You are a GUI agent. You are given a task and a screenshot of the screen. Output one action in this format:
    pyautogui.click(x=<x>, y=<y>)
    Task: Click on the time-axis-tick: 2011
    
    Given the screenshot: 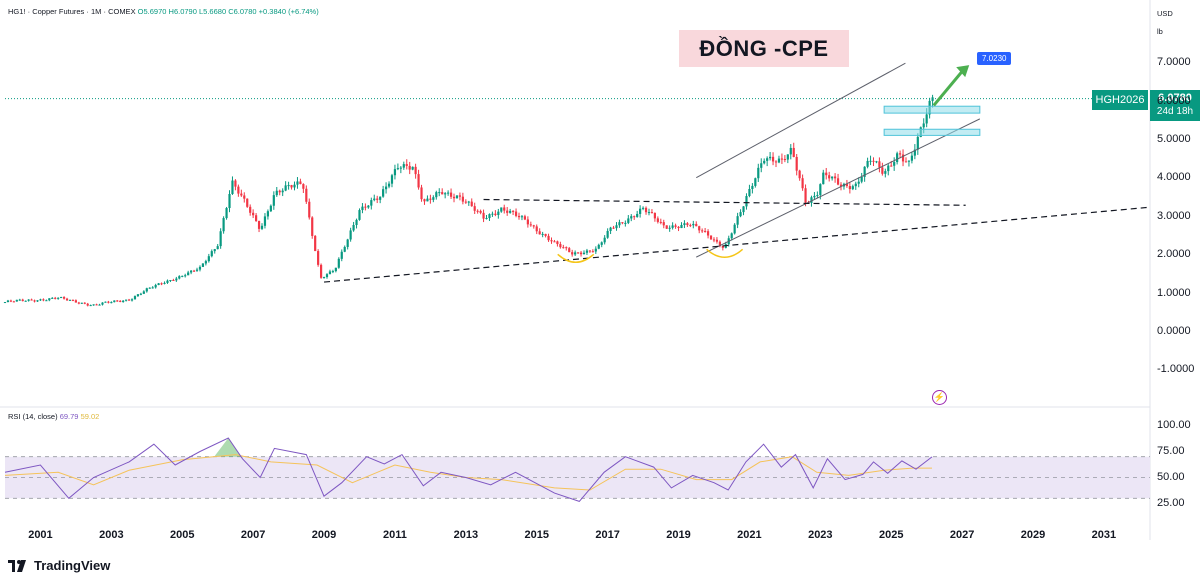 What is the action you would take?
    pyautogui.click(x=395, y=535)
    